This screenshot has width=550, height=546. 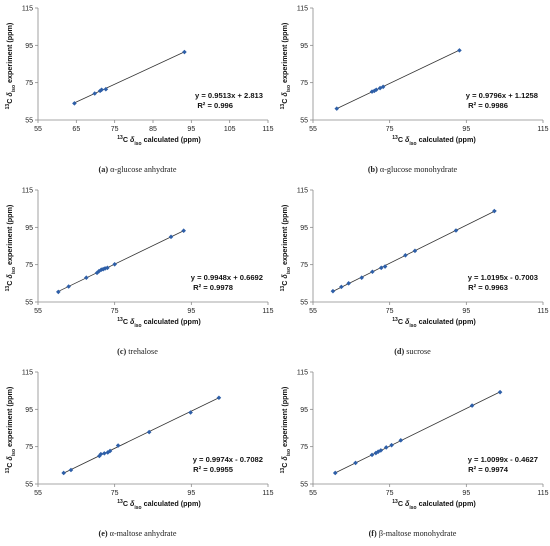 What do you see at coordinates (103, 533) in the screenshot?
I see `caption-letter: (e)` at bounding box center [103, 533].